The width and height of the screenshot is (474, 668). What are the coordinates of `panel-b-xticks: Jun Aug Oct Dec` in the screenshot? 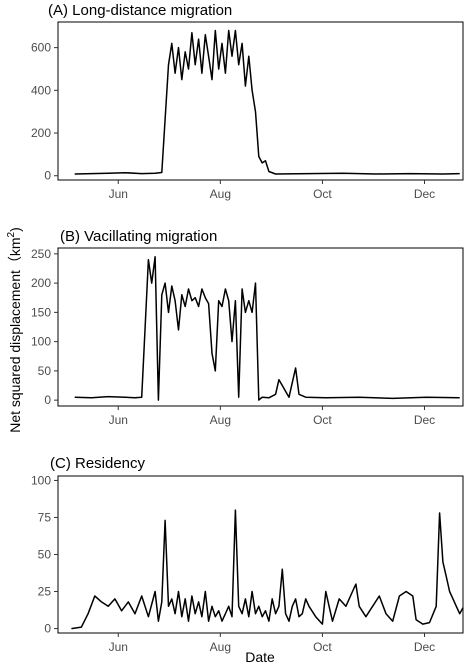 It's located at (272, 416).